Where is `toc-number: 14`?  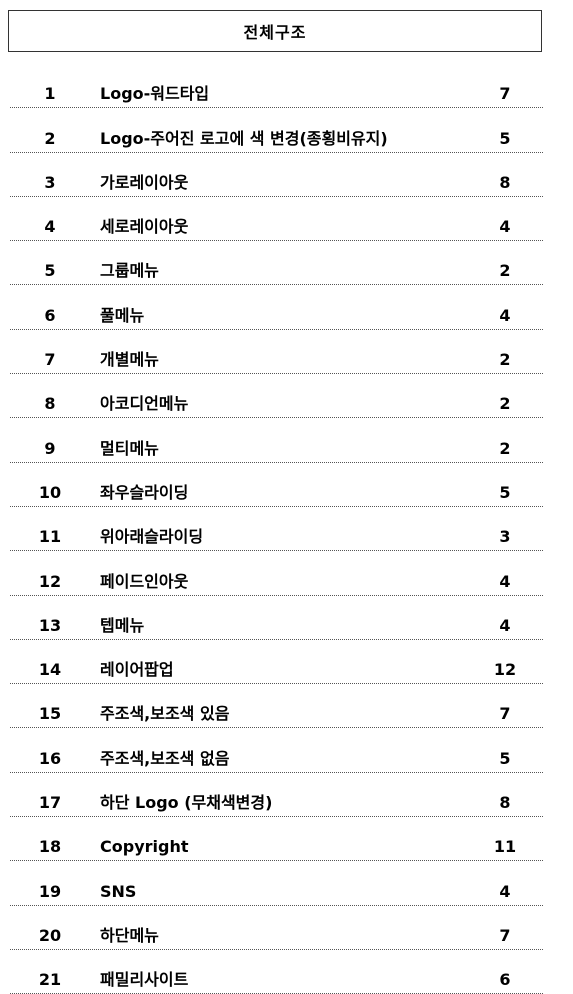 toc-number: 14 is located at coordinates (50, 670).